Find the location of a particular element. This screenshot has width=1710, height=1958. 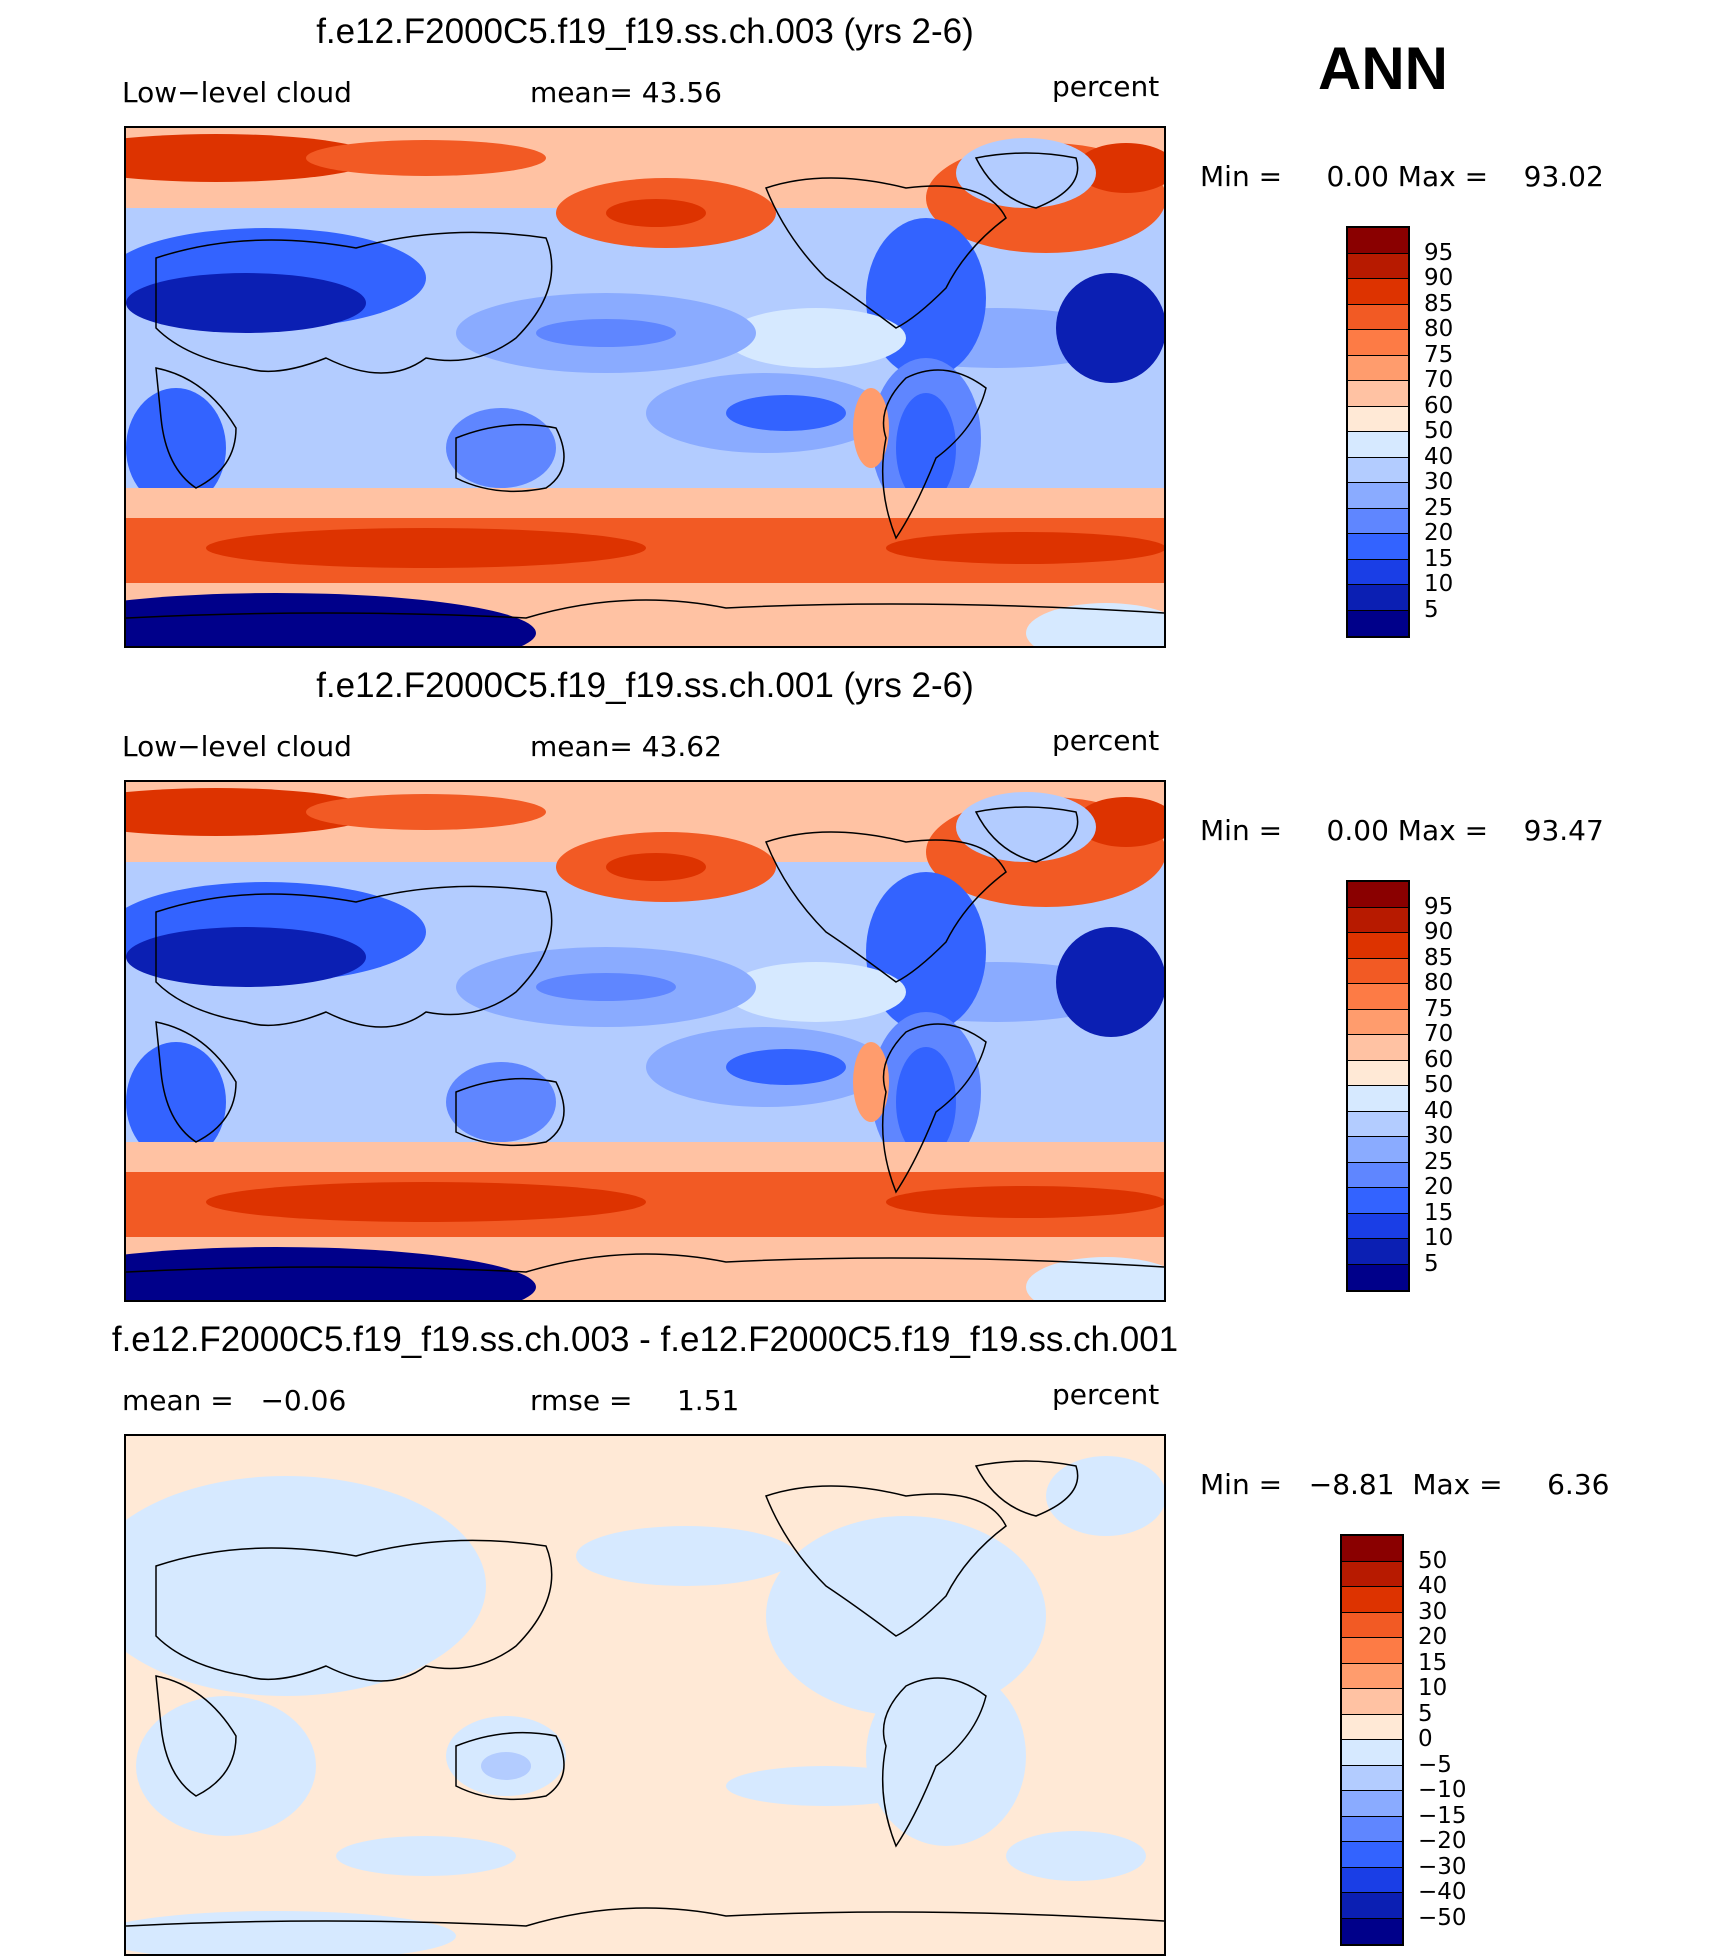

colorbar-tick-label: −50 is located at coordinates (1442, 1917).